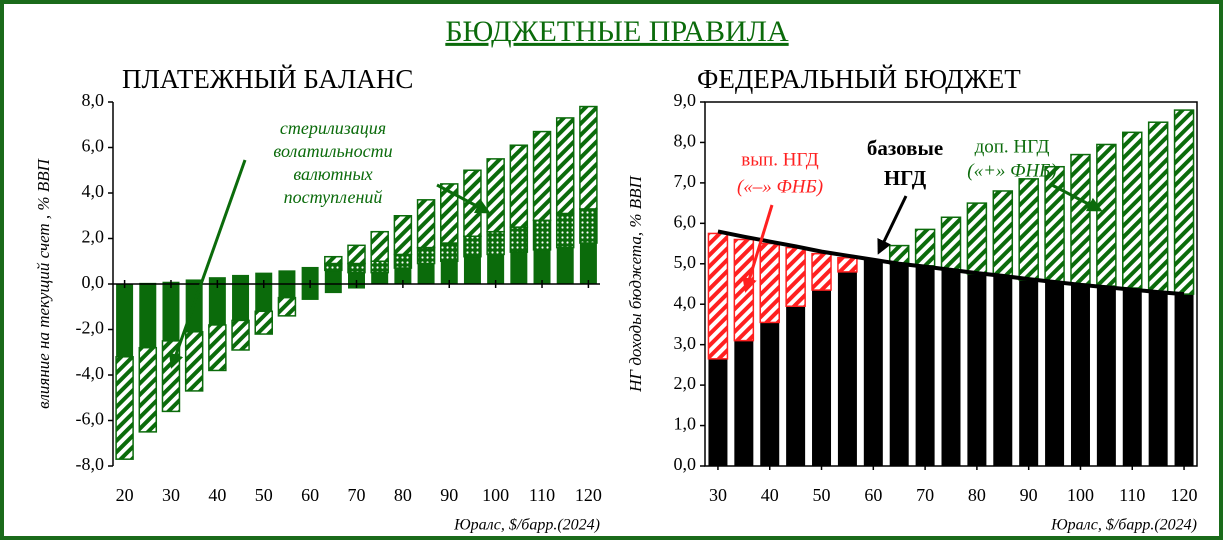 The height and width of the screenshot is (540, 1223). What do you see at coordinates (93, 100) in the screenshot?
I see `y-tick-label: 8,0` at bounding box center [93, 100].